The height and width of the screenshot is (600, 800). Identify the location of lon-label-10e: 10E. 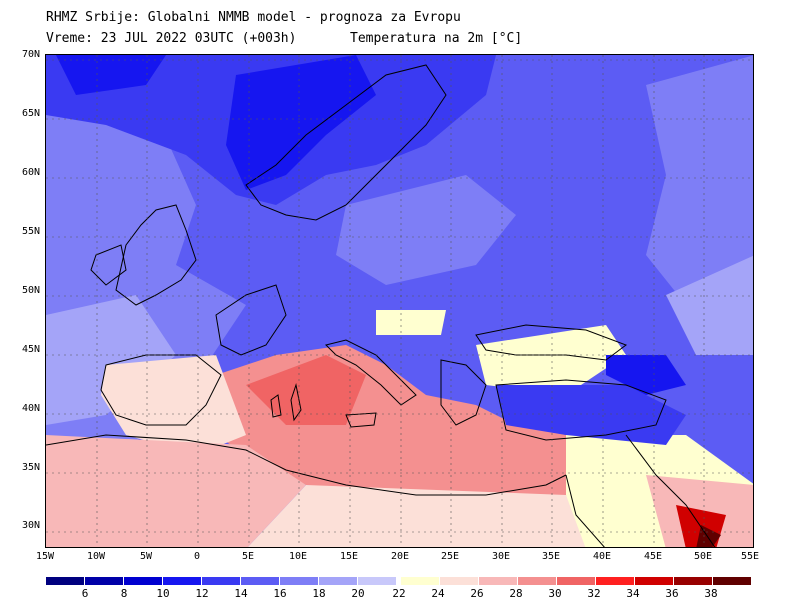
(298, 556).